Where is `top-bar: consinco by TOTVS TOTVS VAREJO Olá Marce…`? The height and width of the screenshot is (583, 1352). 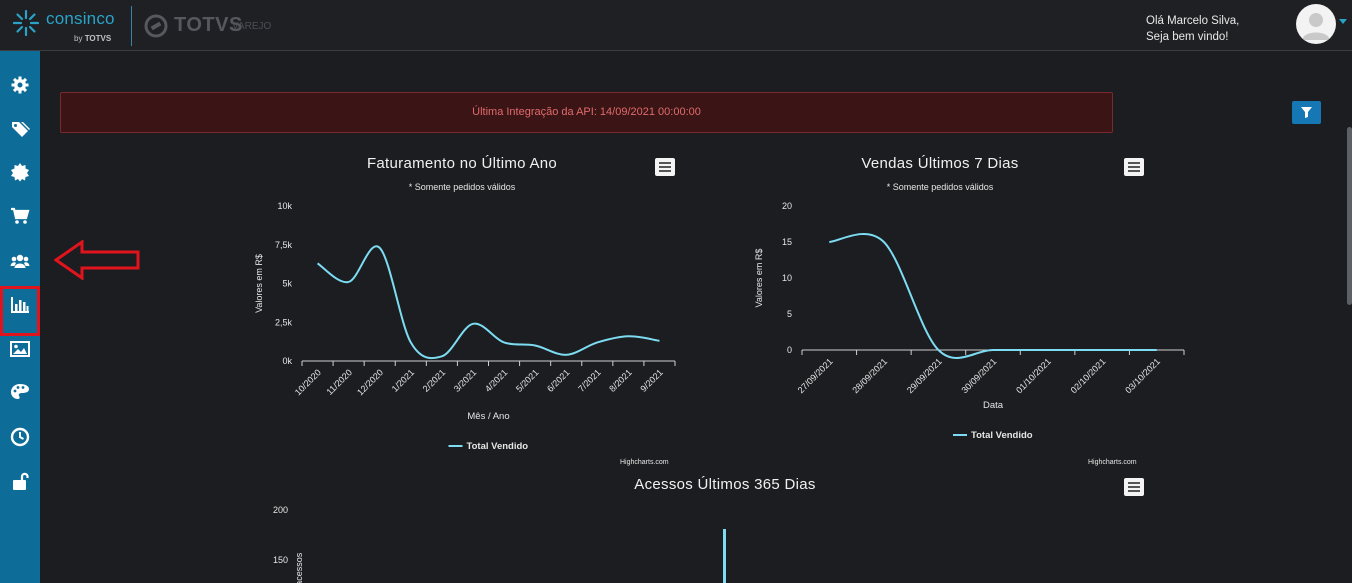 top-bar: consinco by TOTVS TOTVS VAREJO Olá Marce… is located at coordinates (676, 25).